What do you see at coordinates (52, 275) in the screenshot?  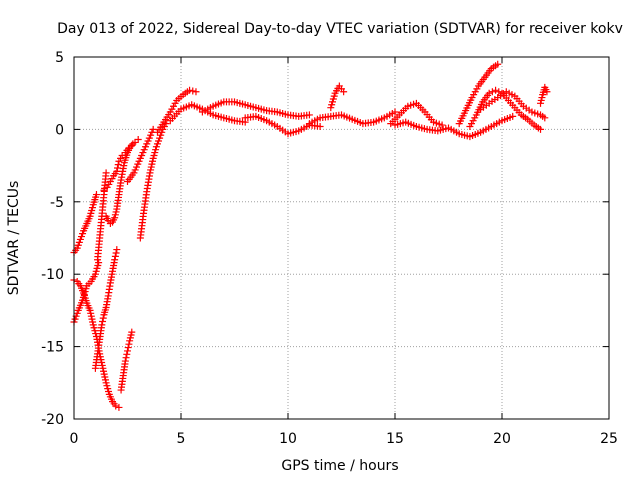 I see `y-tick-label: -10` at bounding box center [52, 275].